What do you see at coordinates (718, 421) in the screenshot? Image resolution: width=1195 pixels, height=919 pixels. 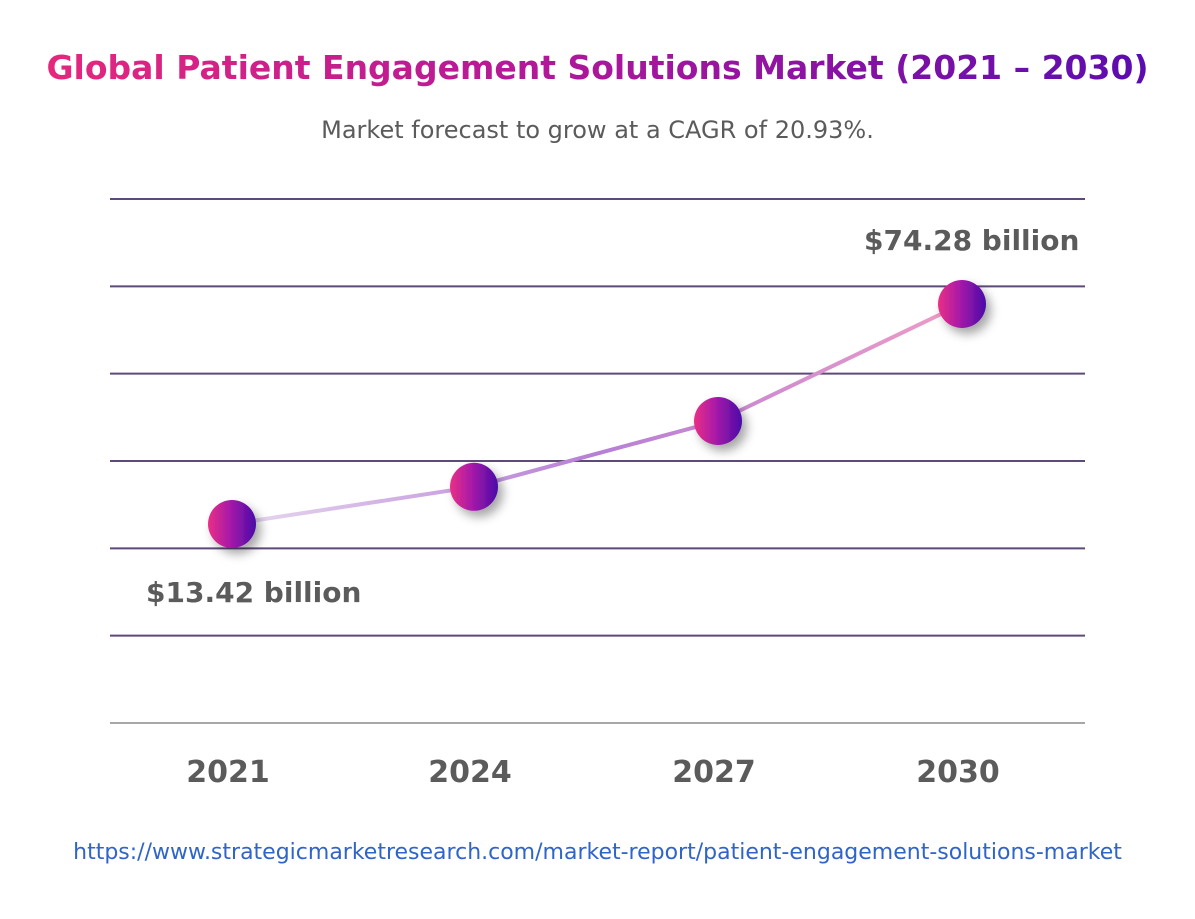 I see `data-point-2027` at bounding box center [718, 421].